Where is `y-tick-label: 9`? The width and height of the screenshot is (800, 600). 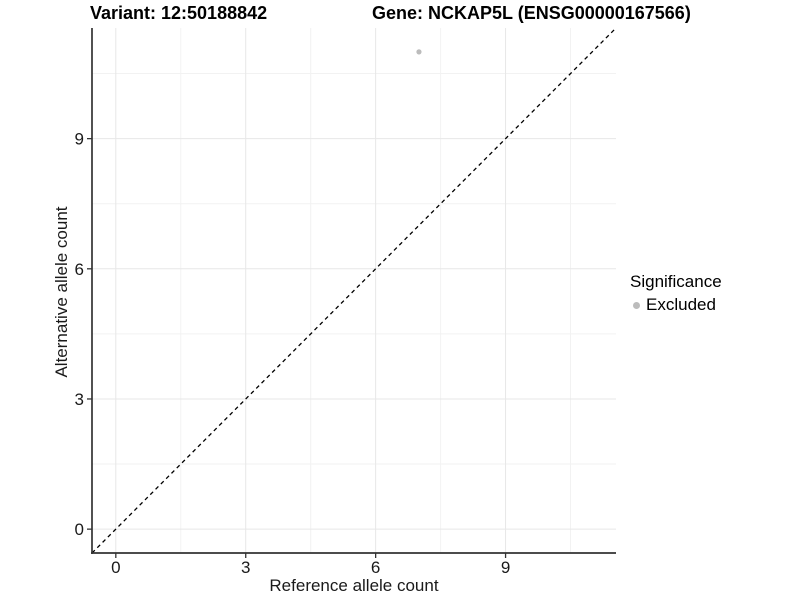 y-tick-label: 9 is located at coordinates (79, 139).